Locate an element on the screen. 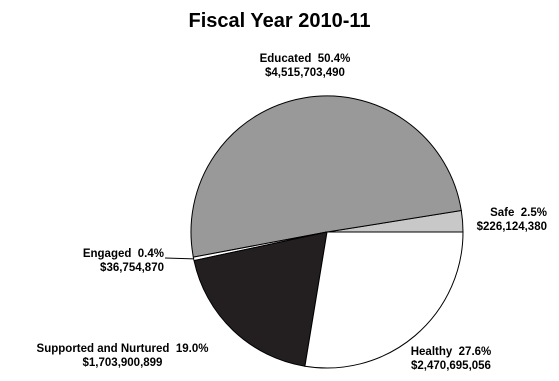  label-educated: Educated 50.4% $4,515,703,490 is located at coordinates (305, 66).